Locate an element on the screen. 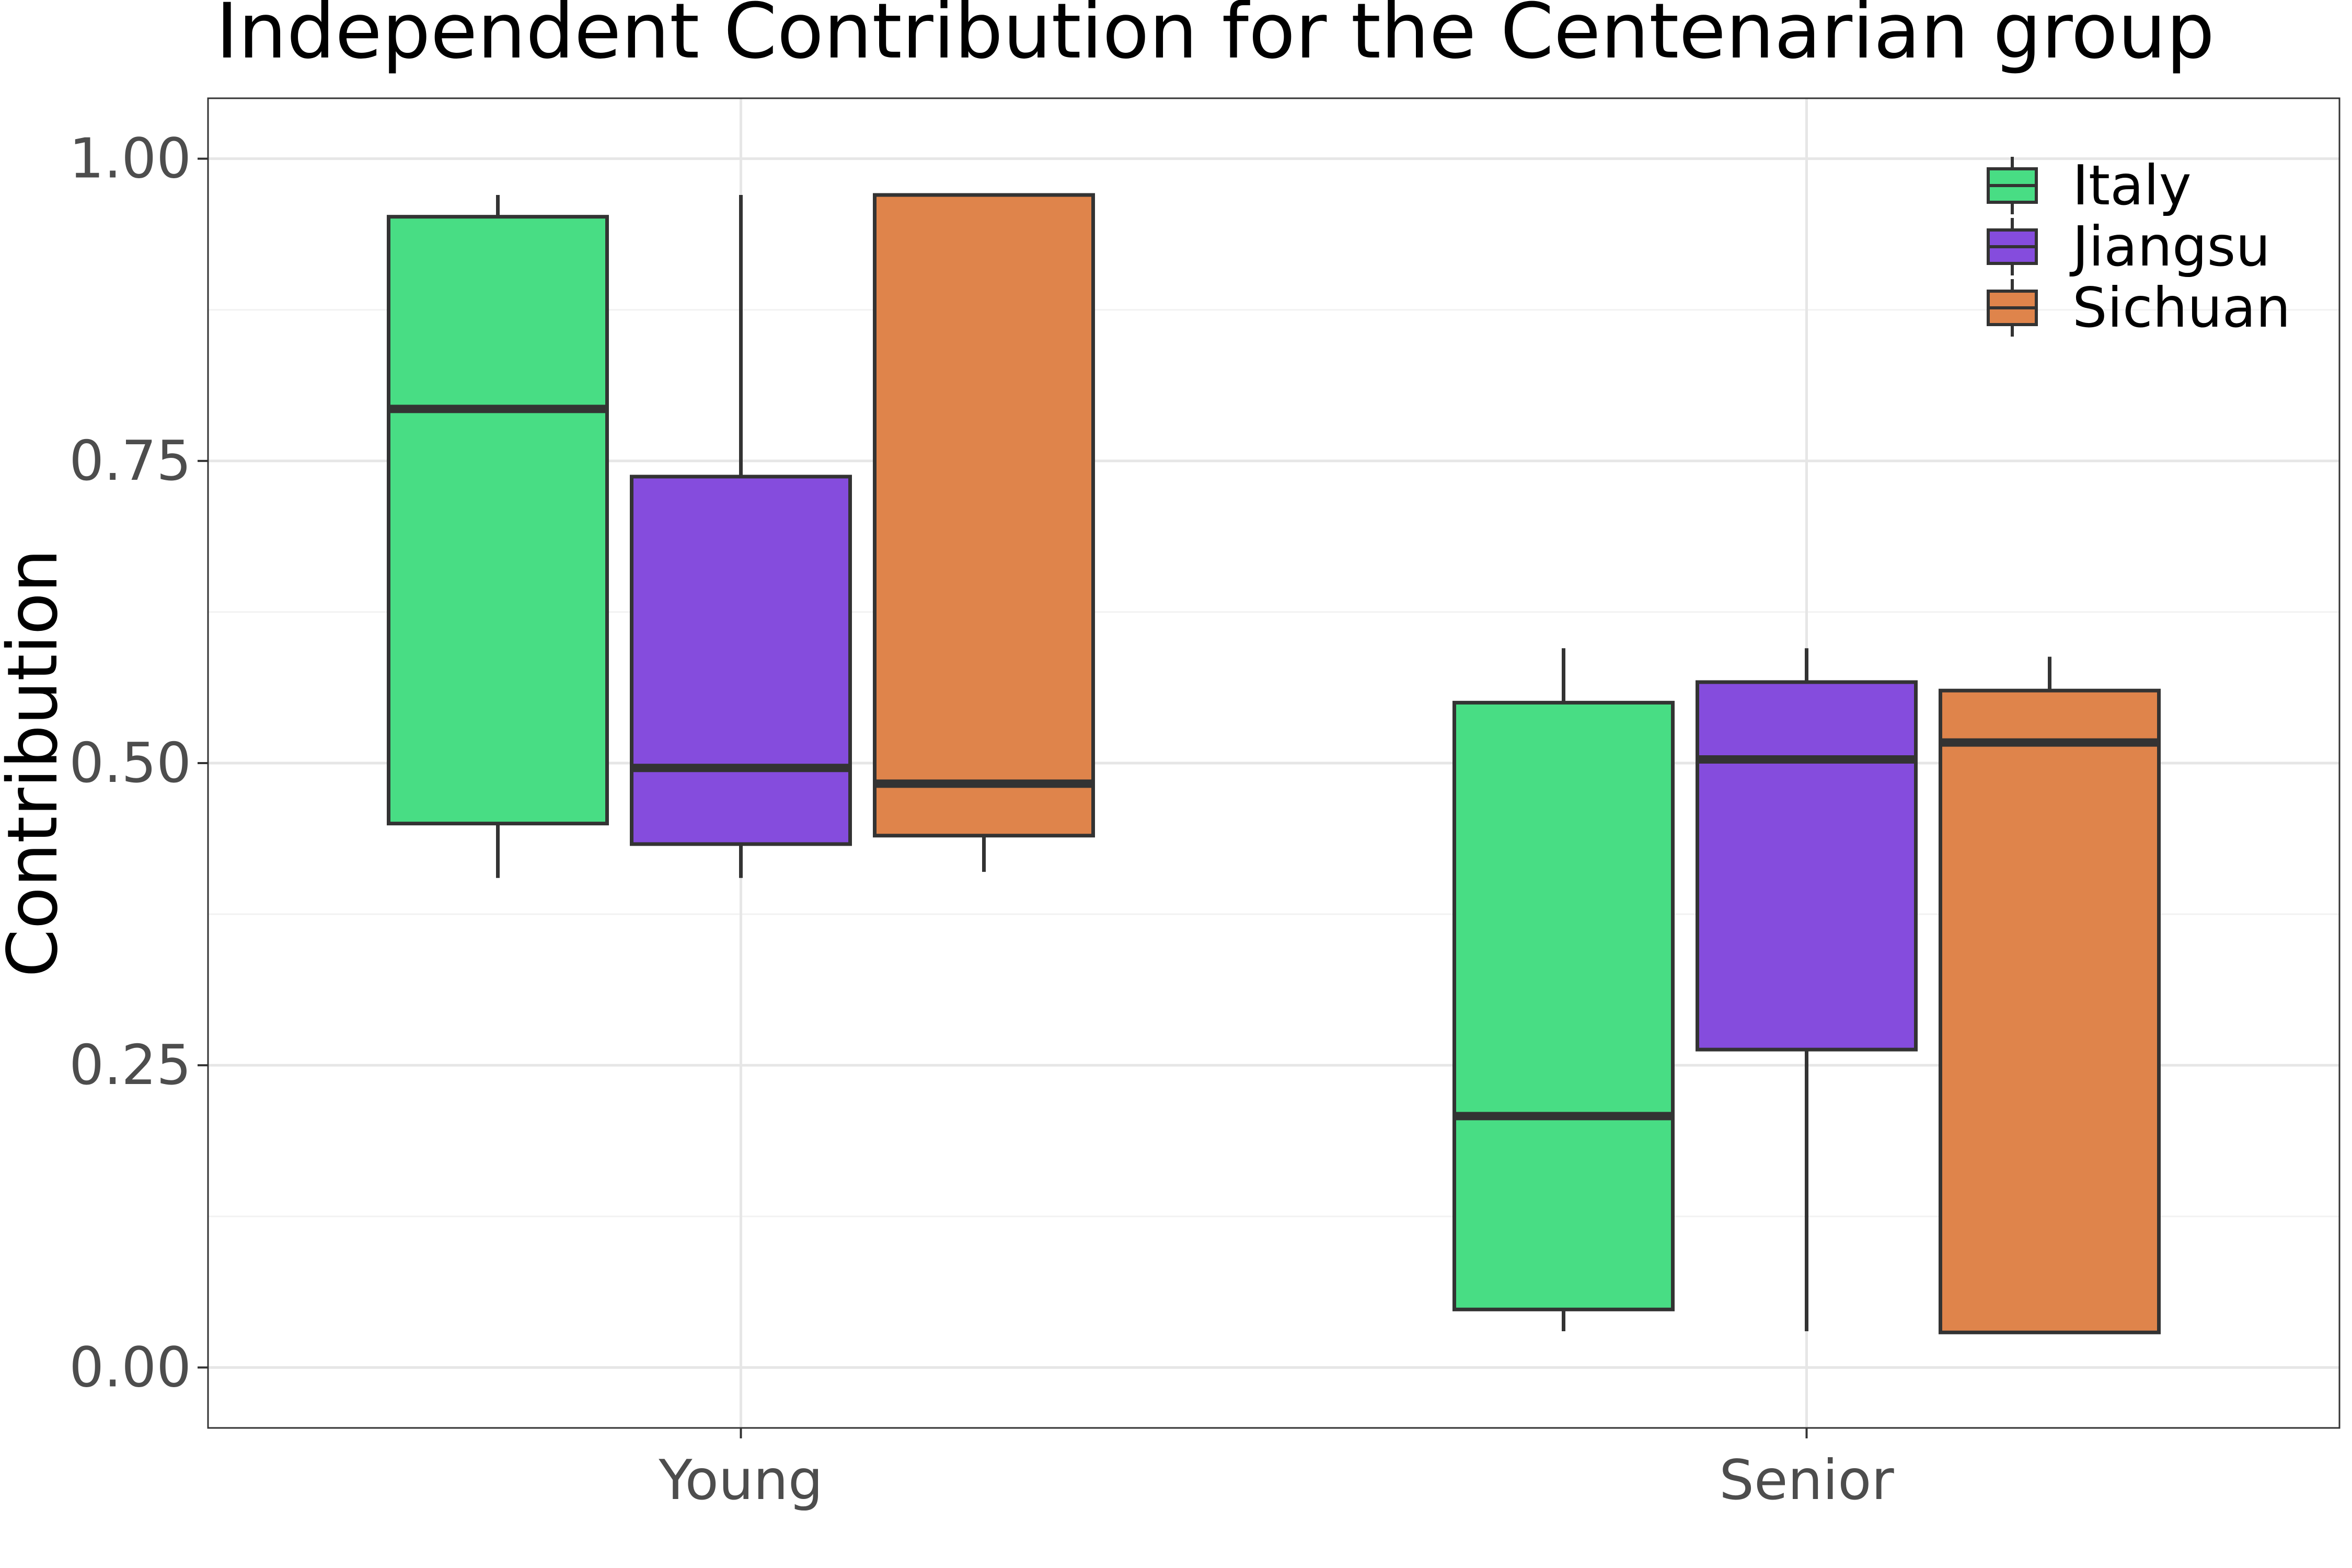 The height and width of the screenshot is (1568, 2352). box-jiangsu-senior is located at coordinates (1807, 989).